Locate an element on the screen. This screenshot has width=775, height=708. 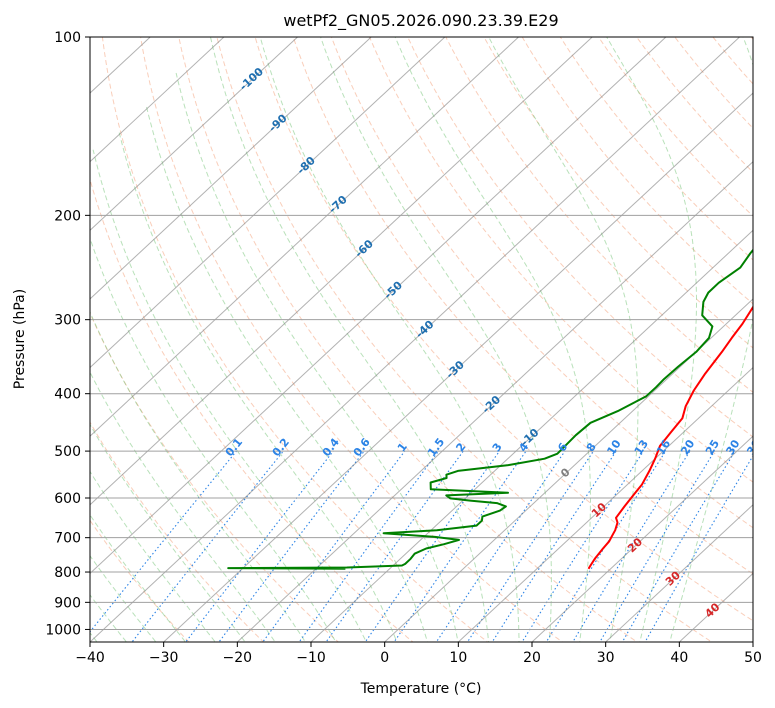
x-axis-title: Temperature (°C) is located at coordinates (421, 689).